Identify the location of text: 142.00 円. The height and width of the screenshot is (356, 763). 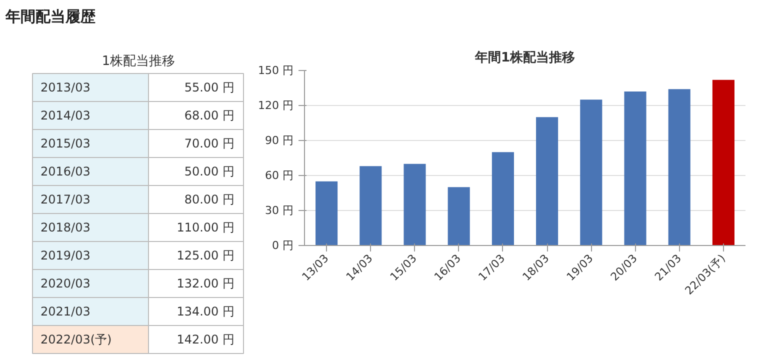
(205, 339).